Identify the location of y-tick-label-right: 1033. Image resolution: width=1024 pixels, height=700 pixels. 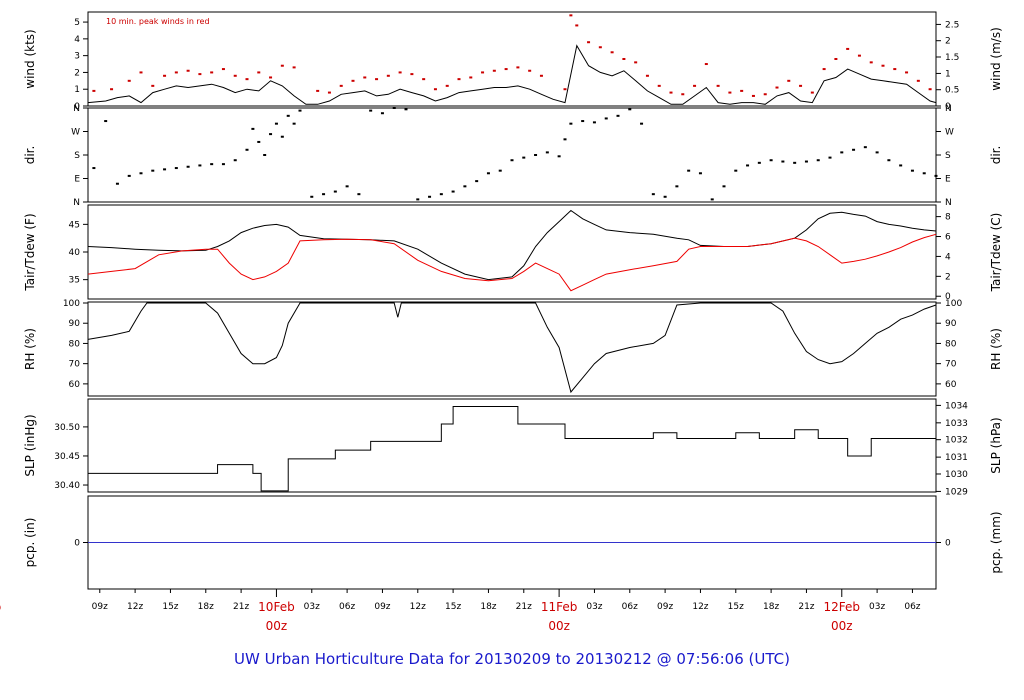
(956, 424).